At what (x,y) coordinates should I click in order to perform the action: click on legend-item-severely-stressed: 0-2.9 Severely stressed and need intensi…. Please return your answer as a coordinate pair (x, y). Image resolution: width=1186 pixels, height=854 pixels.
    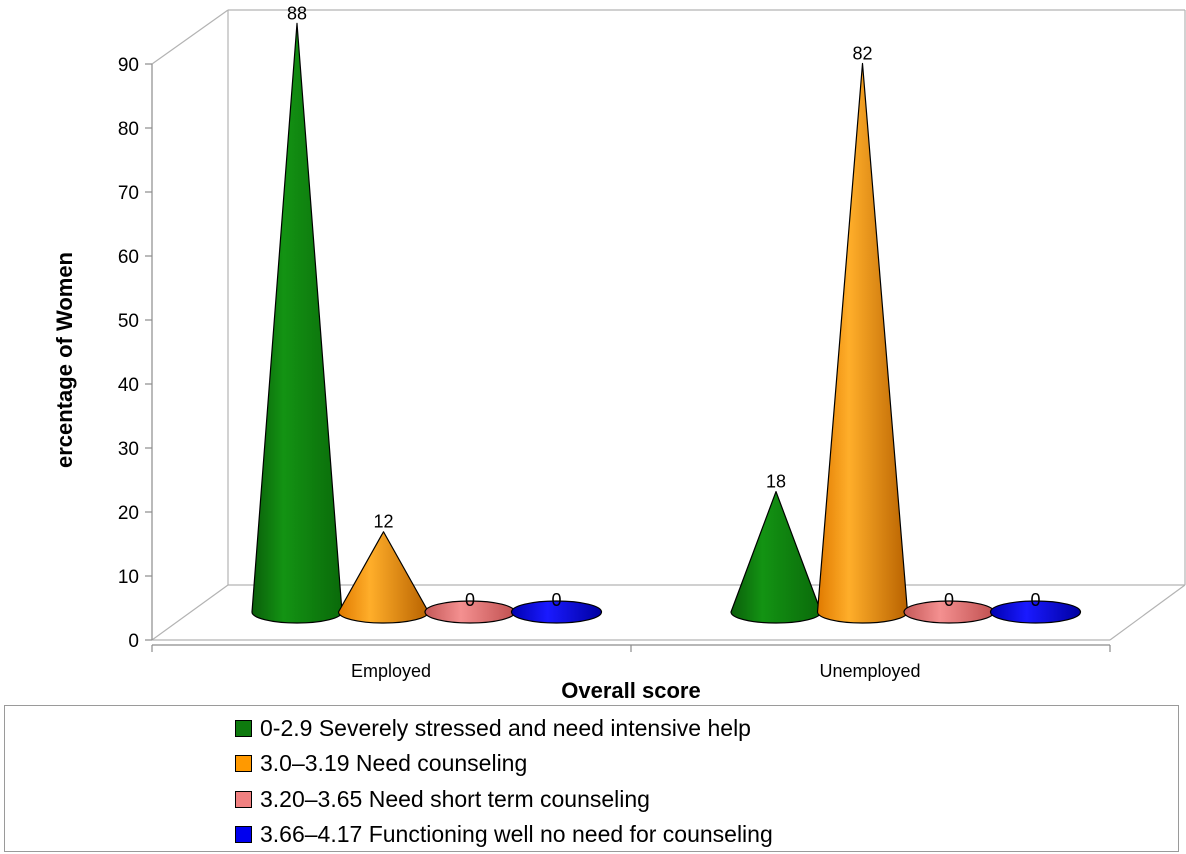
    Looking at the image, I should click on (493, 728).